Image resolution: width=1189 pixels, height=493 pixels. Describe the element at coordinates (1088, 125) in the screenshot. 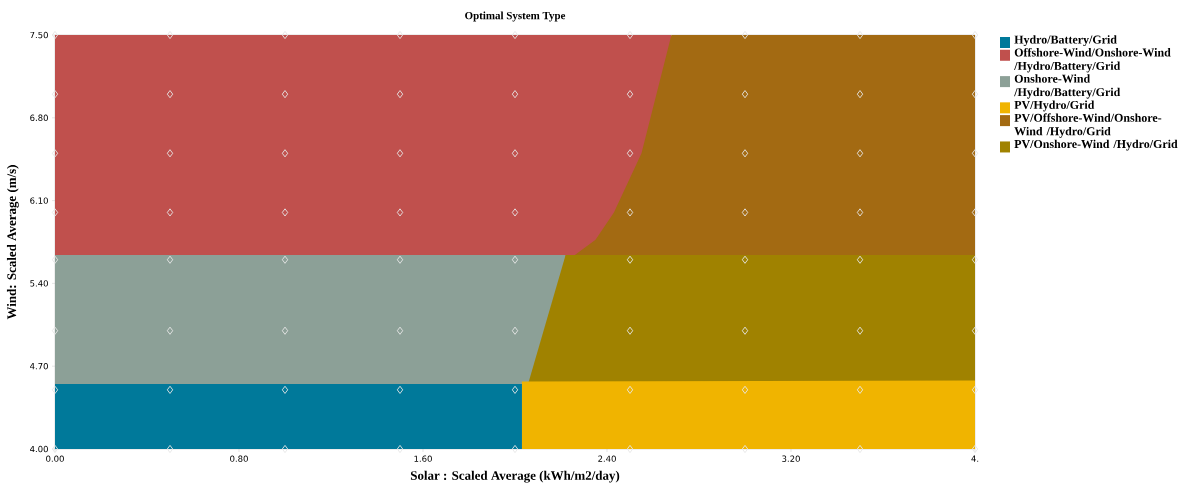

I see `legend-label: PV/Offshore-Wind/Onshore-Wind /Hydro/Grid` at that location.